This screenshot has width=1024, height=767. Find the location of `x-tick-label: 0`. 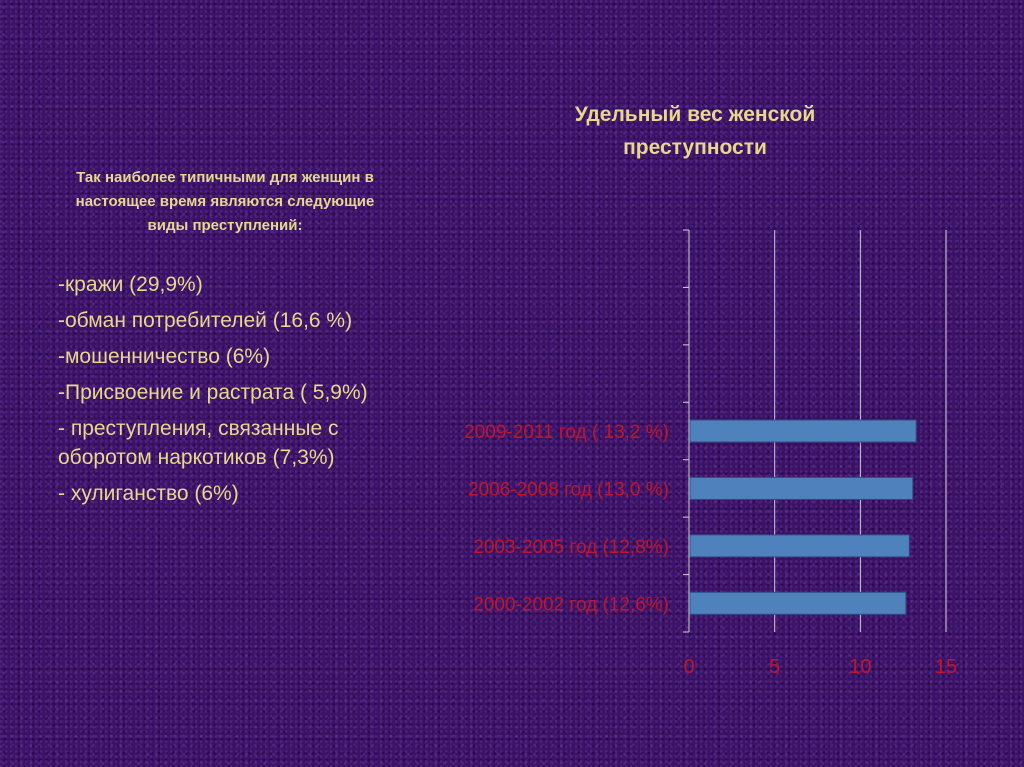

x-tick-label: 0 is located at coordinates (688, 667).